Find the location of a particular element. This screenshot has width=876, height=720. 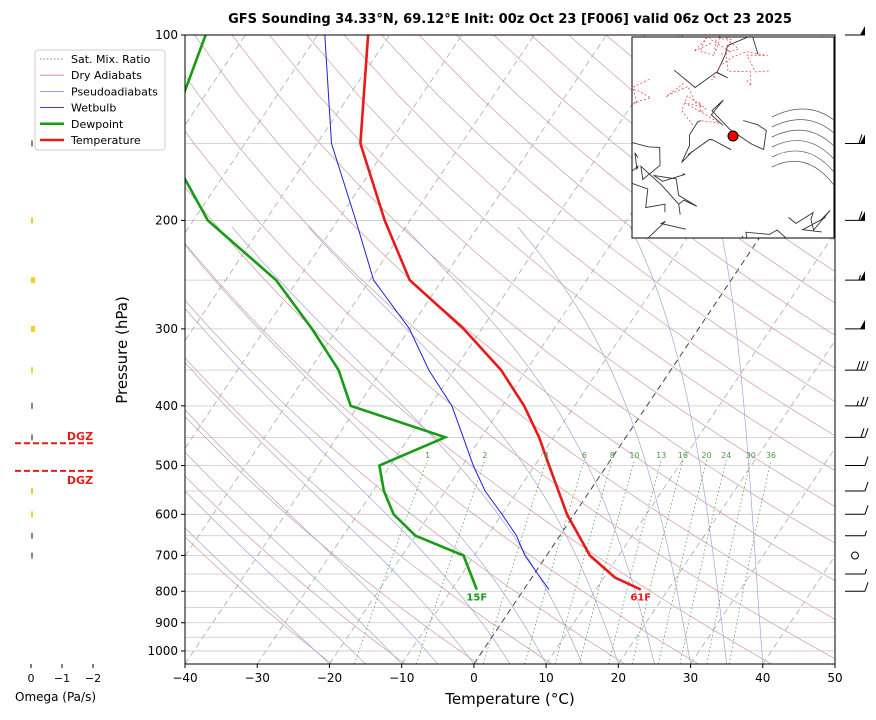

x-tick-label: −10 is located at coordinates (401, 678).